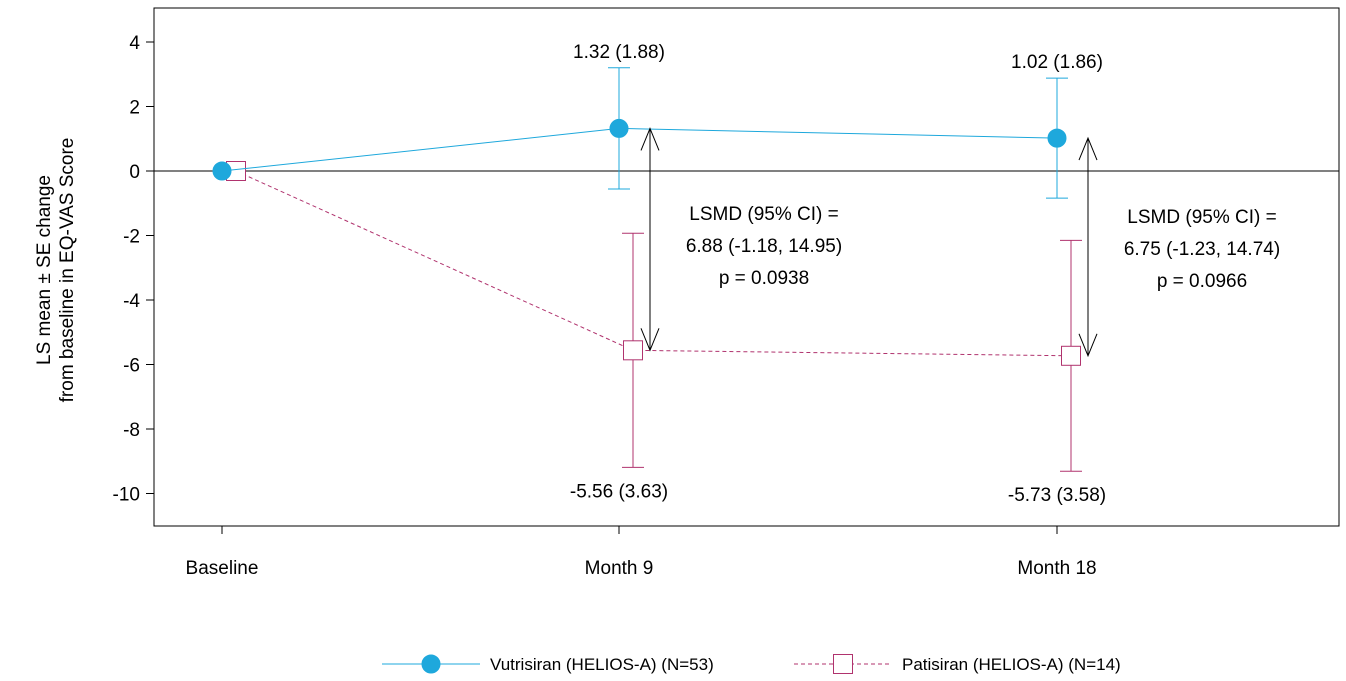 This screenshot has width=1346, height=681. What do you see at coordinates (134, 43) in the screenshot?
I see `y-tick-label: 4` at bounding box center [134, 43].